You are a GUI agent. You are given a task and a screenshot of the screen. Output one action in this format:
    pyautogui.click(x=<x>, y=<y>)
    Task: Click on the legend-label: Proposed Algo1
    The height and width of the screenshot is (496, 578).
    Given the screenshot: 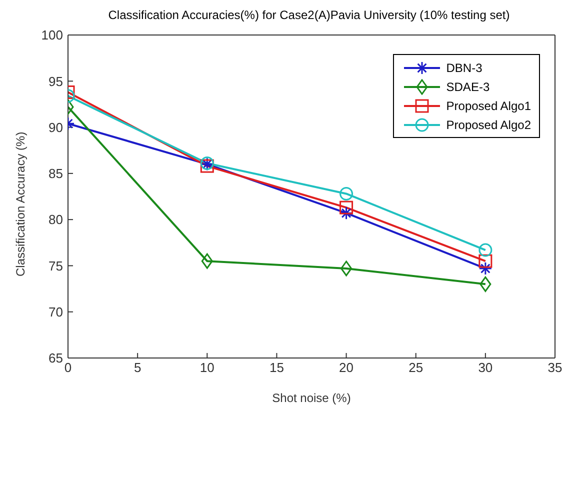 What is the action you would take?
    pyautogui.click(x=488, y=105)
    